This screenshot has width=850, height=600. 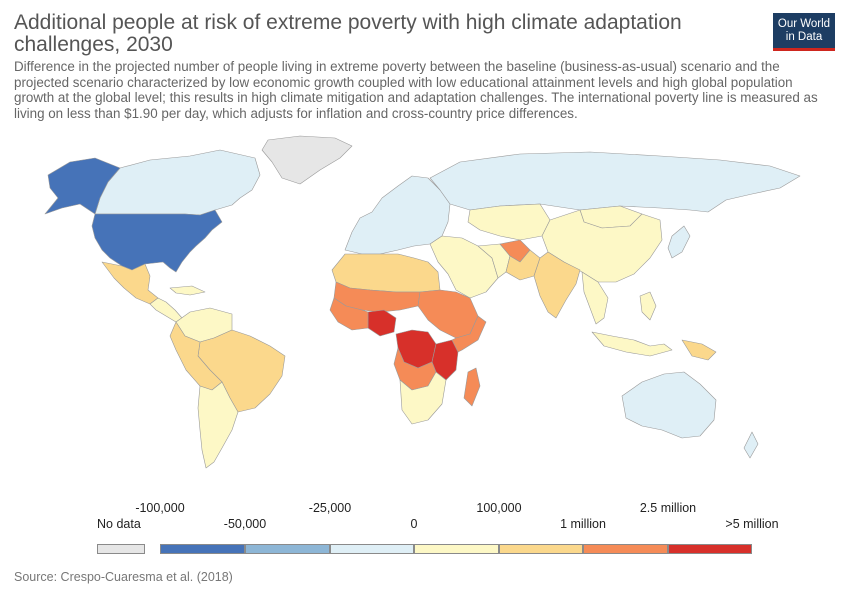 What do you see at coordinates (245, 524) in the screenshot?
I see `legend-tick-bottom-1: -50,000` at bounding box center [245, 524].